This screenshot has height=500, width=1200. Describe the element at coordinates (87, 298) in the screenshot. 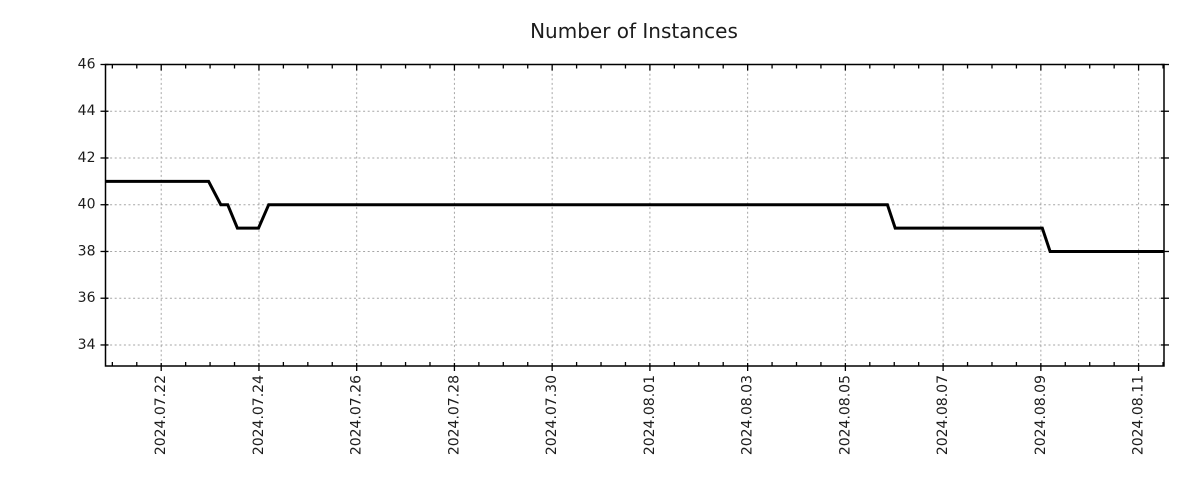

I see `y-tick-label: 36` at that location.